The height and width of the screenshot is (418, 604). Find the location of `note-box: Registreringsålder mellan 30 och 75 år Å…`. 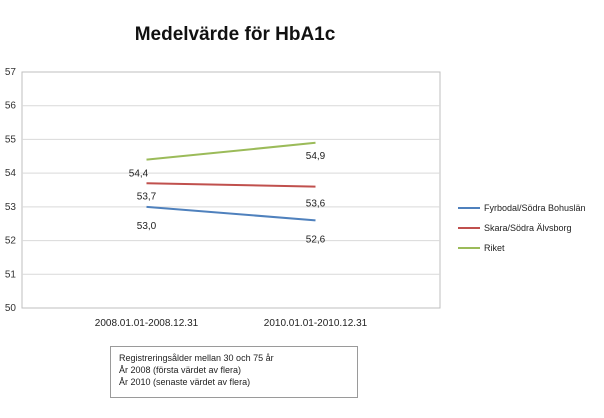

note-box: Registreringsålder mellan 30 och 75 år Å… is located at coordinates (234, 372).